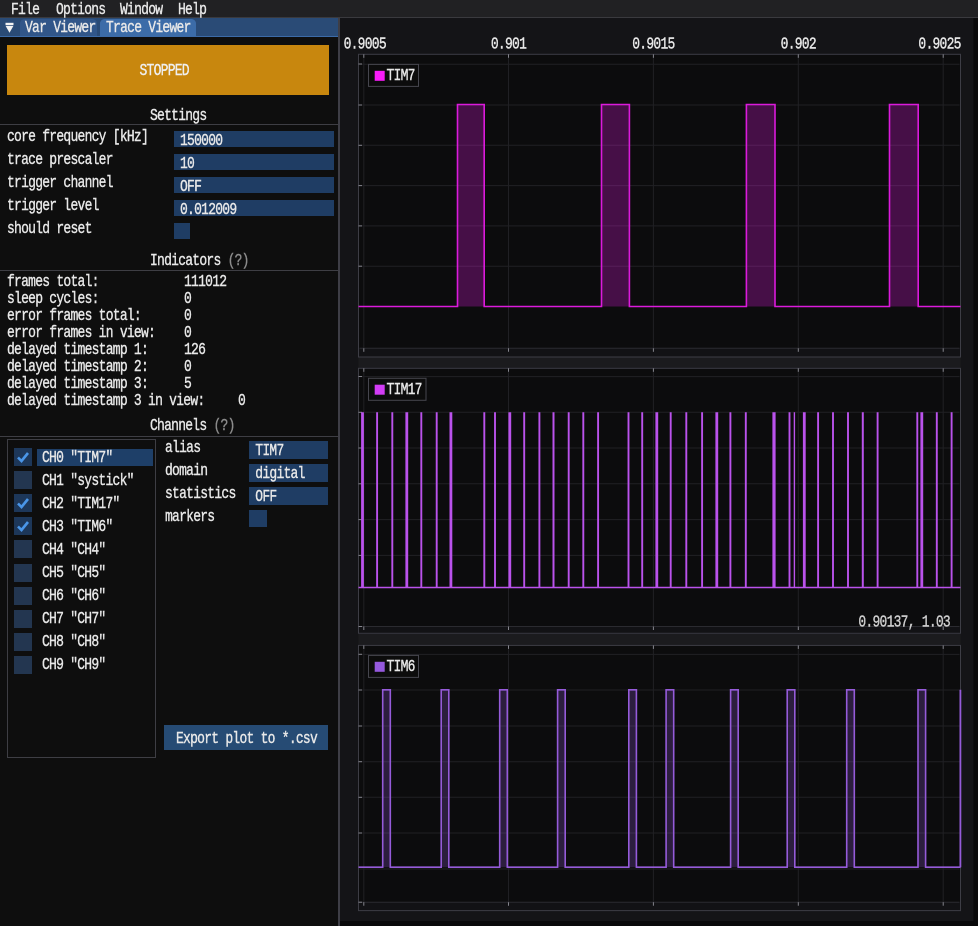 Image resolution: width=978 pixels, height=926 pixels. What do you see at coordinates (365, 45) in the screenshot?
I see `svg-text: 0.9005` at bounding box center [365, 45].